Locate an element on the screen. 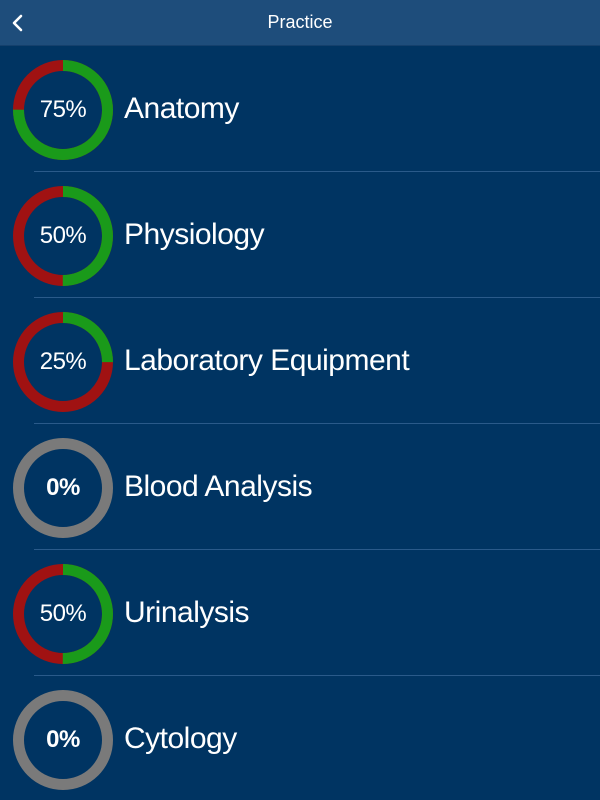  topic-label: Laboratory Equipment is located at coordinates (267, 360).